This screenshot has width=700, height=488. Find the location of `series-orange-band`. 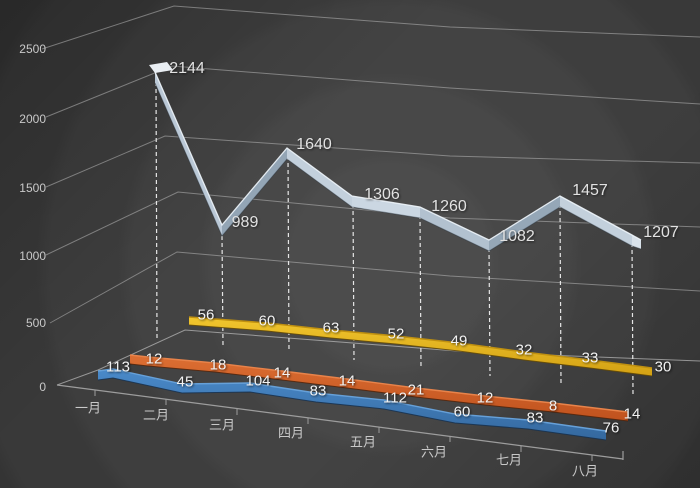

series-orange-band is located at coordinates (379, 388).